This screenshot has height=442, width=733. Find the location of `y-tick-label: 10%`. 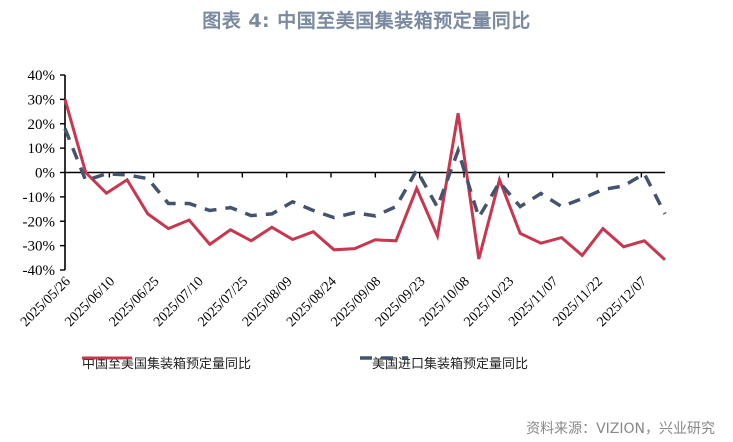

y-tick-label: 10% is located at coordinates (42, 149).